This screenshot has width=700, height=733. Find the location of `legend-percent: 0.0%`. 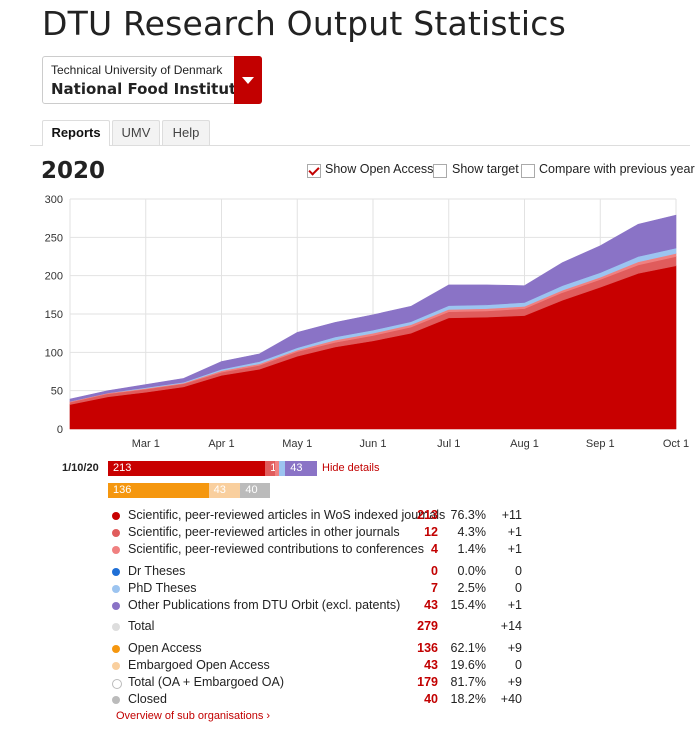

legend-percent: 0.0% is located at coordinates (472, 571).